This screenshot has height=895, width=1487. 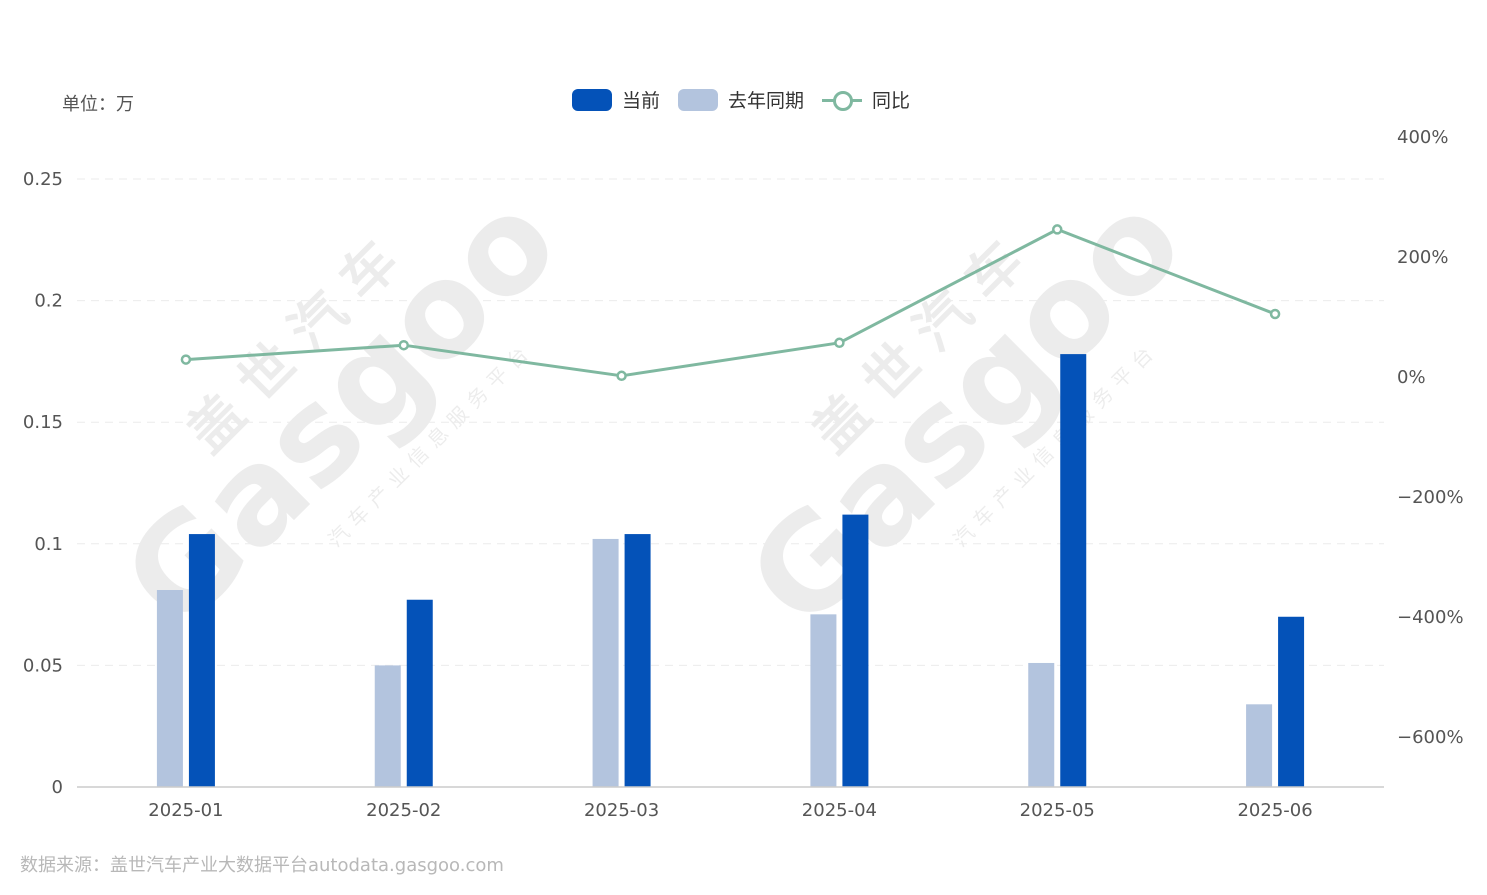 What do you see at coordinates (98, 103) in the screenshot?
I see `unit-label: 单位：万` at bounding box center [98, 103].